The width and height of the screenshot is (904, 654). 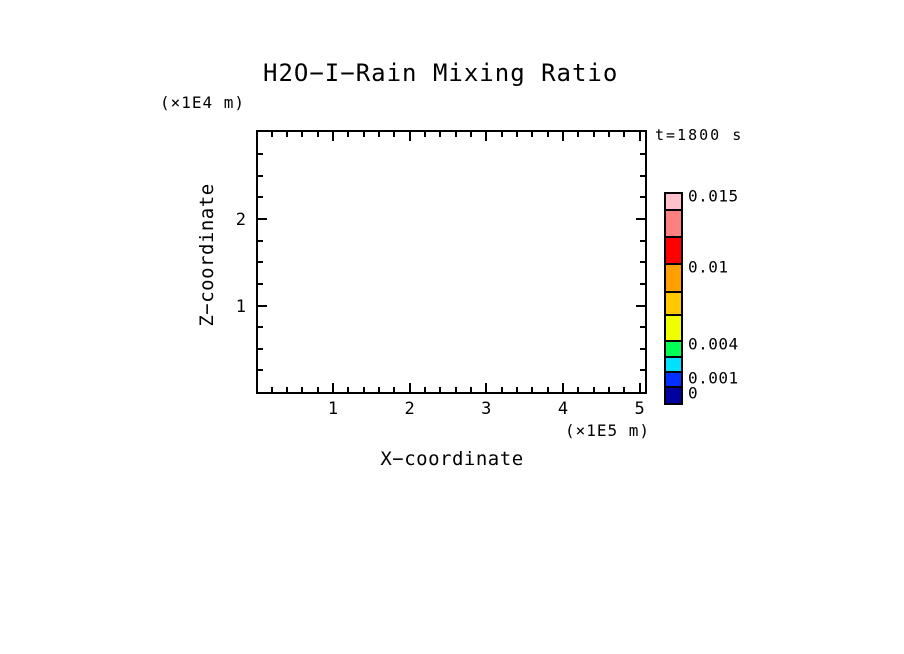 I want to click on x-tick-label: 4, so click(x=563, y=409).